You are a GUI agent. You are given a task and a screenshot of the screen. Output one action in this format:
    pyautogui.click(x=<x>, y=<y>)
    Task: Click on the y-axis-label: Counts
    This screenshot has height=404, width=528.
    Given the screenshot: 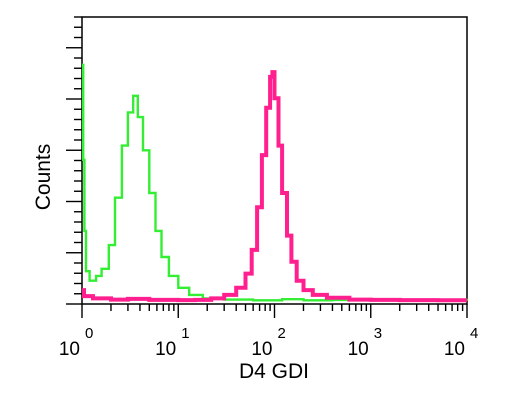 What is the action you would take?
    pyautogui.click(x=43, y=177)
    